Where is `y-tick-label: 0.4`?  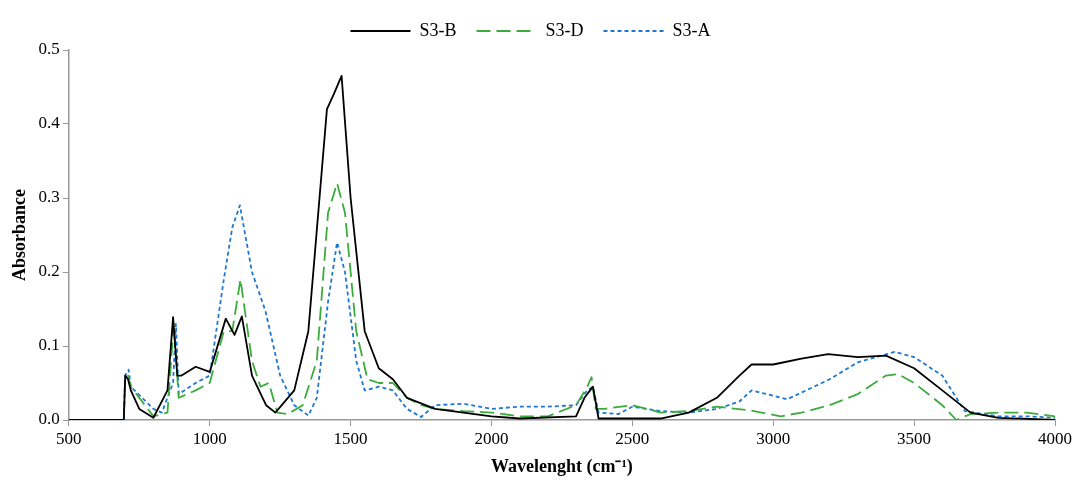
y-tick-label: 0.4 is located at coordinates (49, 123).